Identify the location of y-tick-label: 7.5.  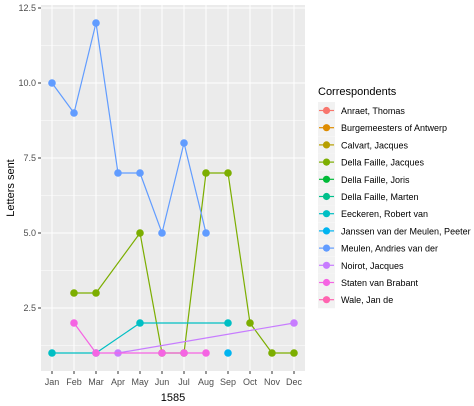
(29, 158).